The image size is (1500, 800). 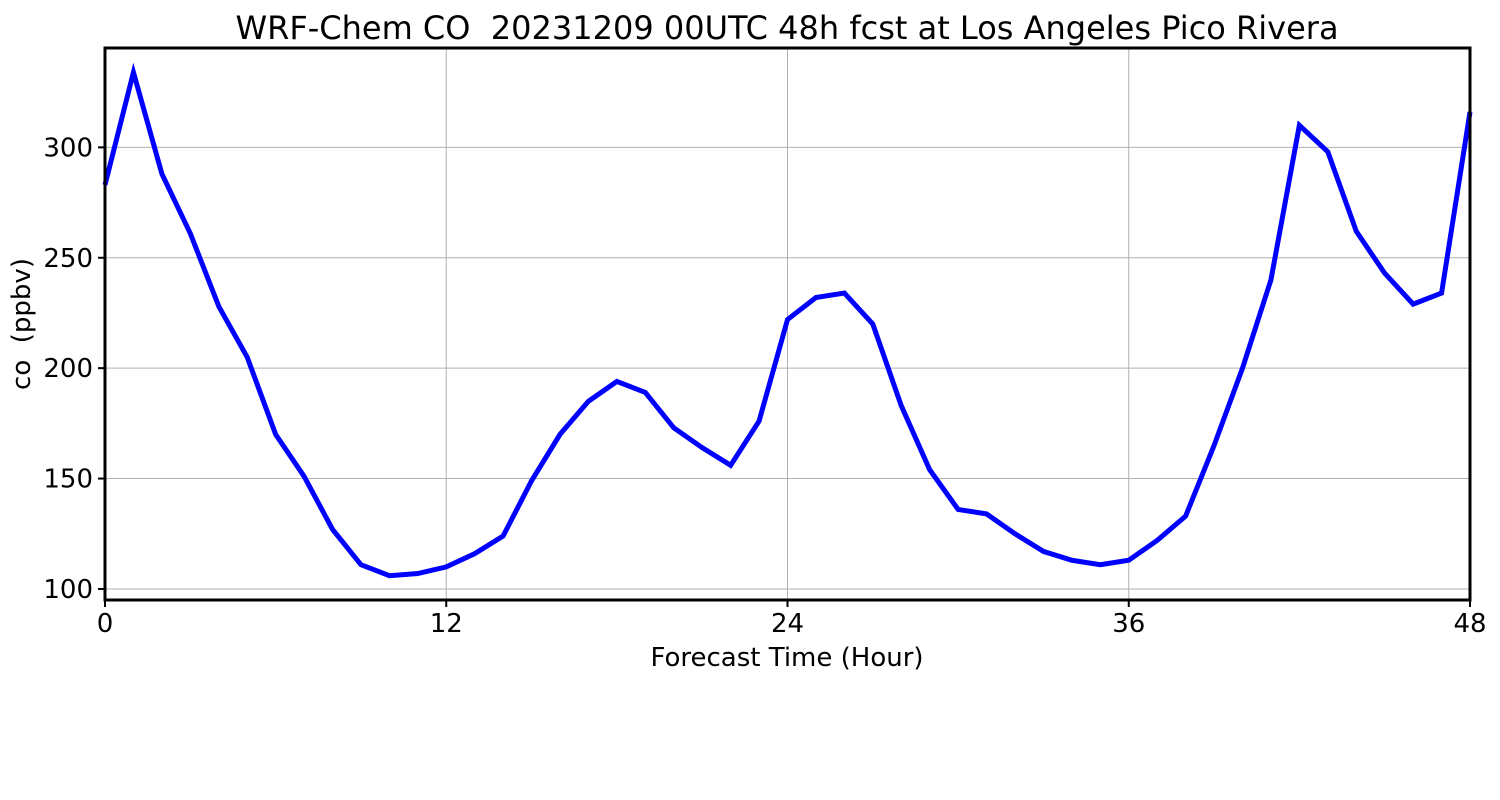 I want to click on x-tick-label: 12, so click(x=446, y=624).